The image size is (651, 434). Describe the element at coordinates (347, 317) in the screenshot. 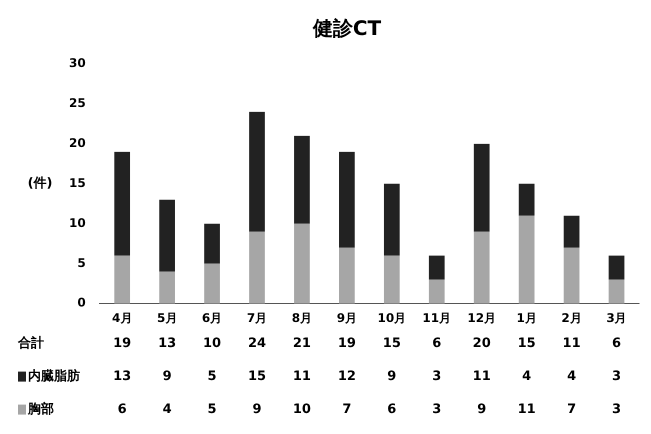

I see `x-tick-label: 9月` at that location.